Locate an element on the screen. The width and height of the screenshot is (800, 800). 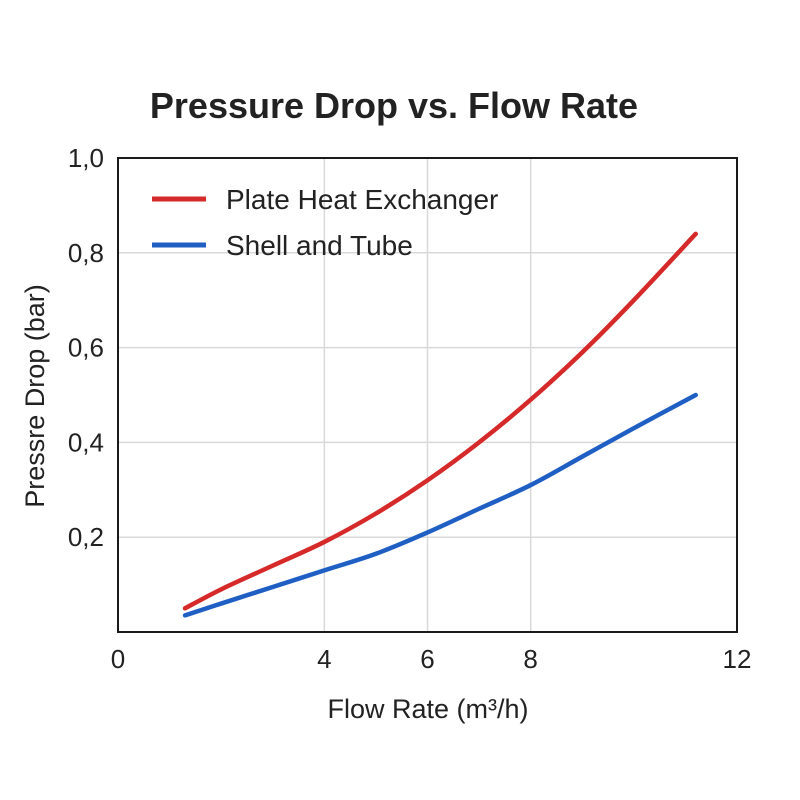
x-tick-label: 6 is located at coordinates (427, 659).